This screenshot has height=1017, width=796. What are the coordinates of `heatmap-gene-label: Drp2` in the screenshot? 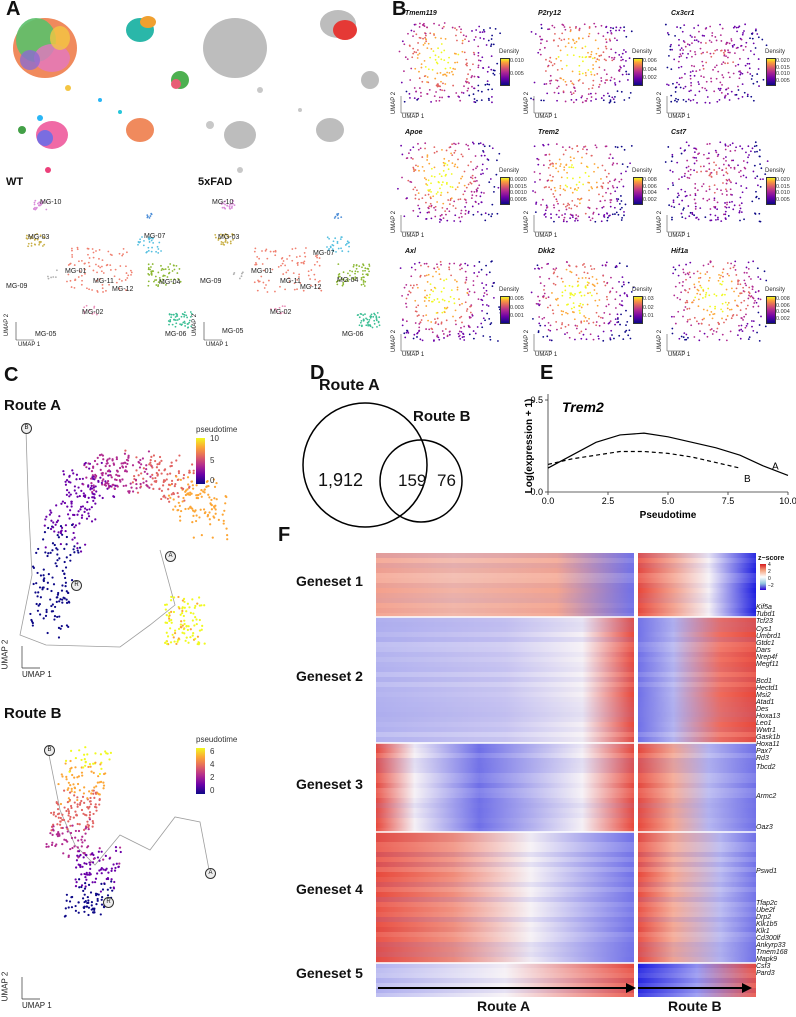 It's located at (764, 917).